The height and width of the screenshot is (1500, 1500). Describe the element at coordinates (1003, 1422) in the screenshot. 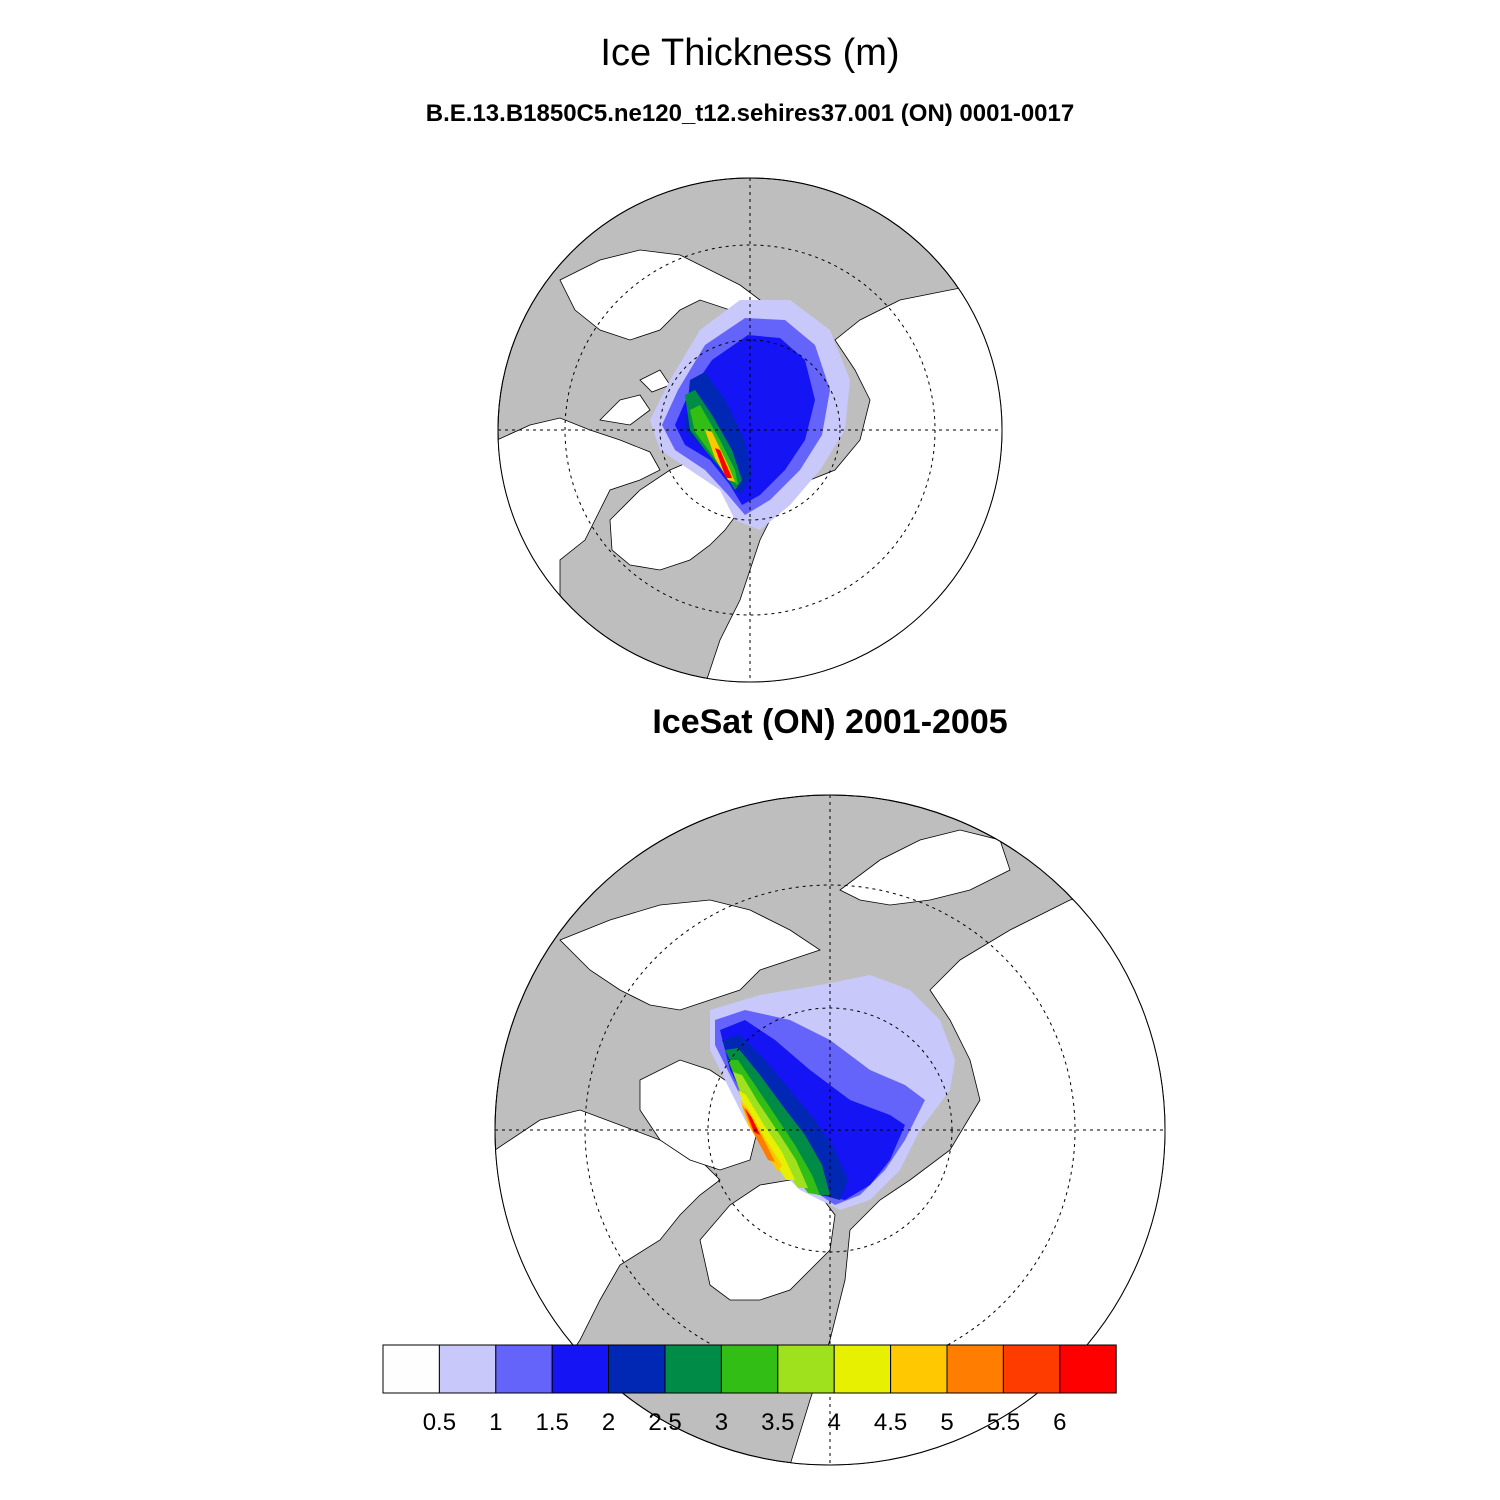

I see `colorbar-tick-label: 5.5` at that location.